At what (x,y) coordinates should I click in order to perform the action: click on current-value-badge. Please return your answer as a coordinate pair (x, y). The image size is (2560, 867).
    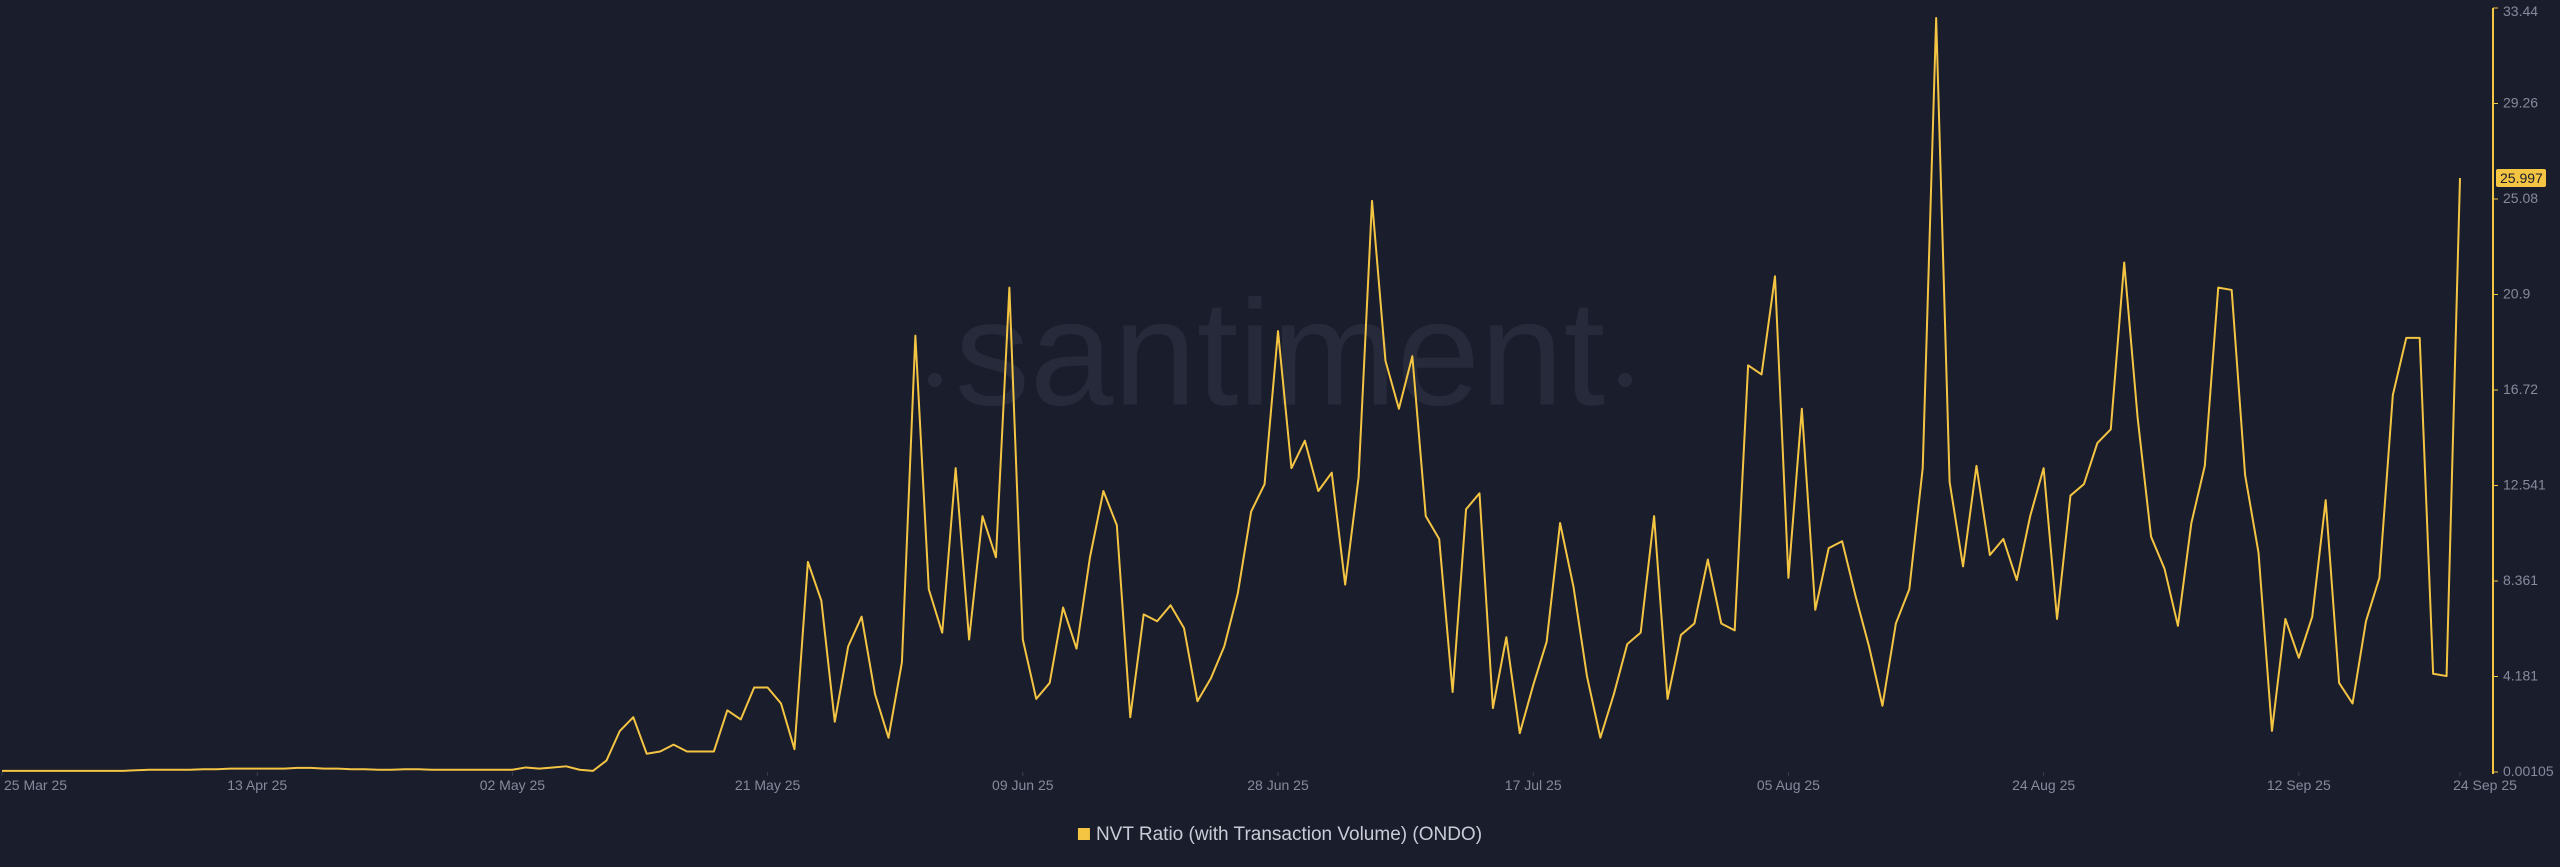
    Looking at the image, I should click on (2521, 178).